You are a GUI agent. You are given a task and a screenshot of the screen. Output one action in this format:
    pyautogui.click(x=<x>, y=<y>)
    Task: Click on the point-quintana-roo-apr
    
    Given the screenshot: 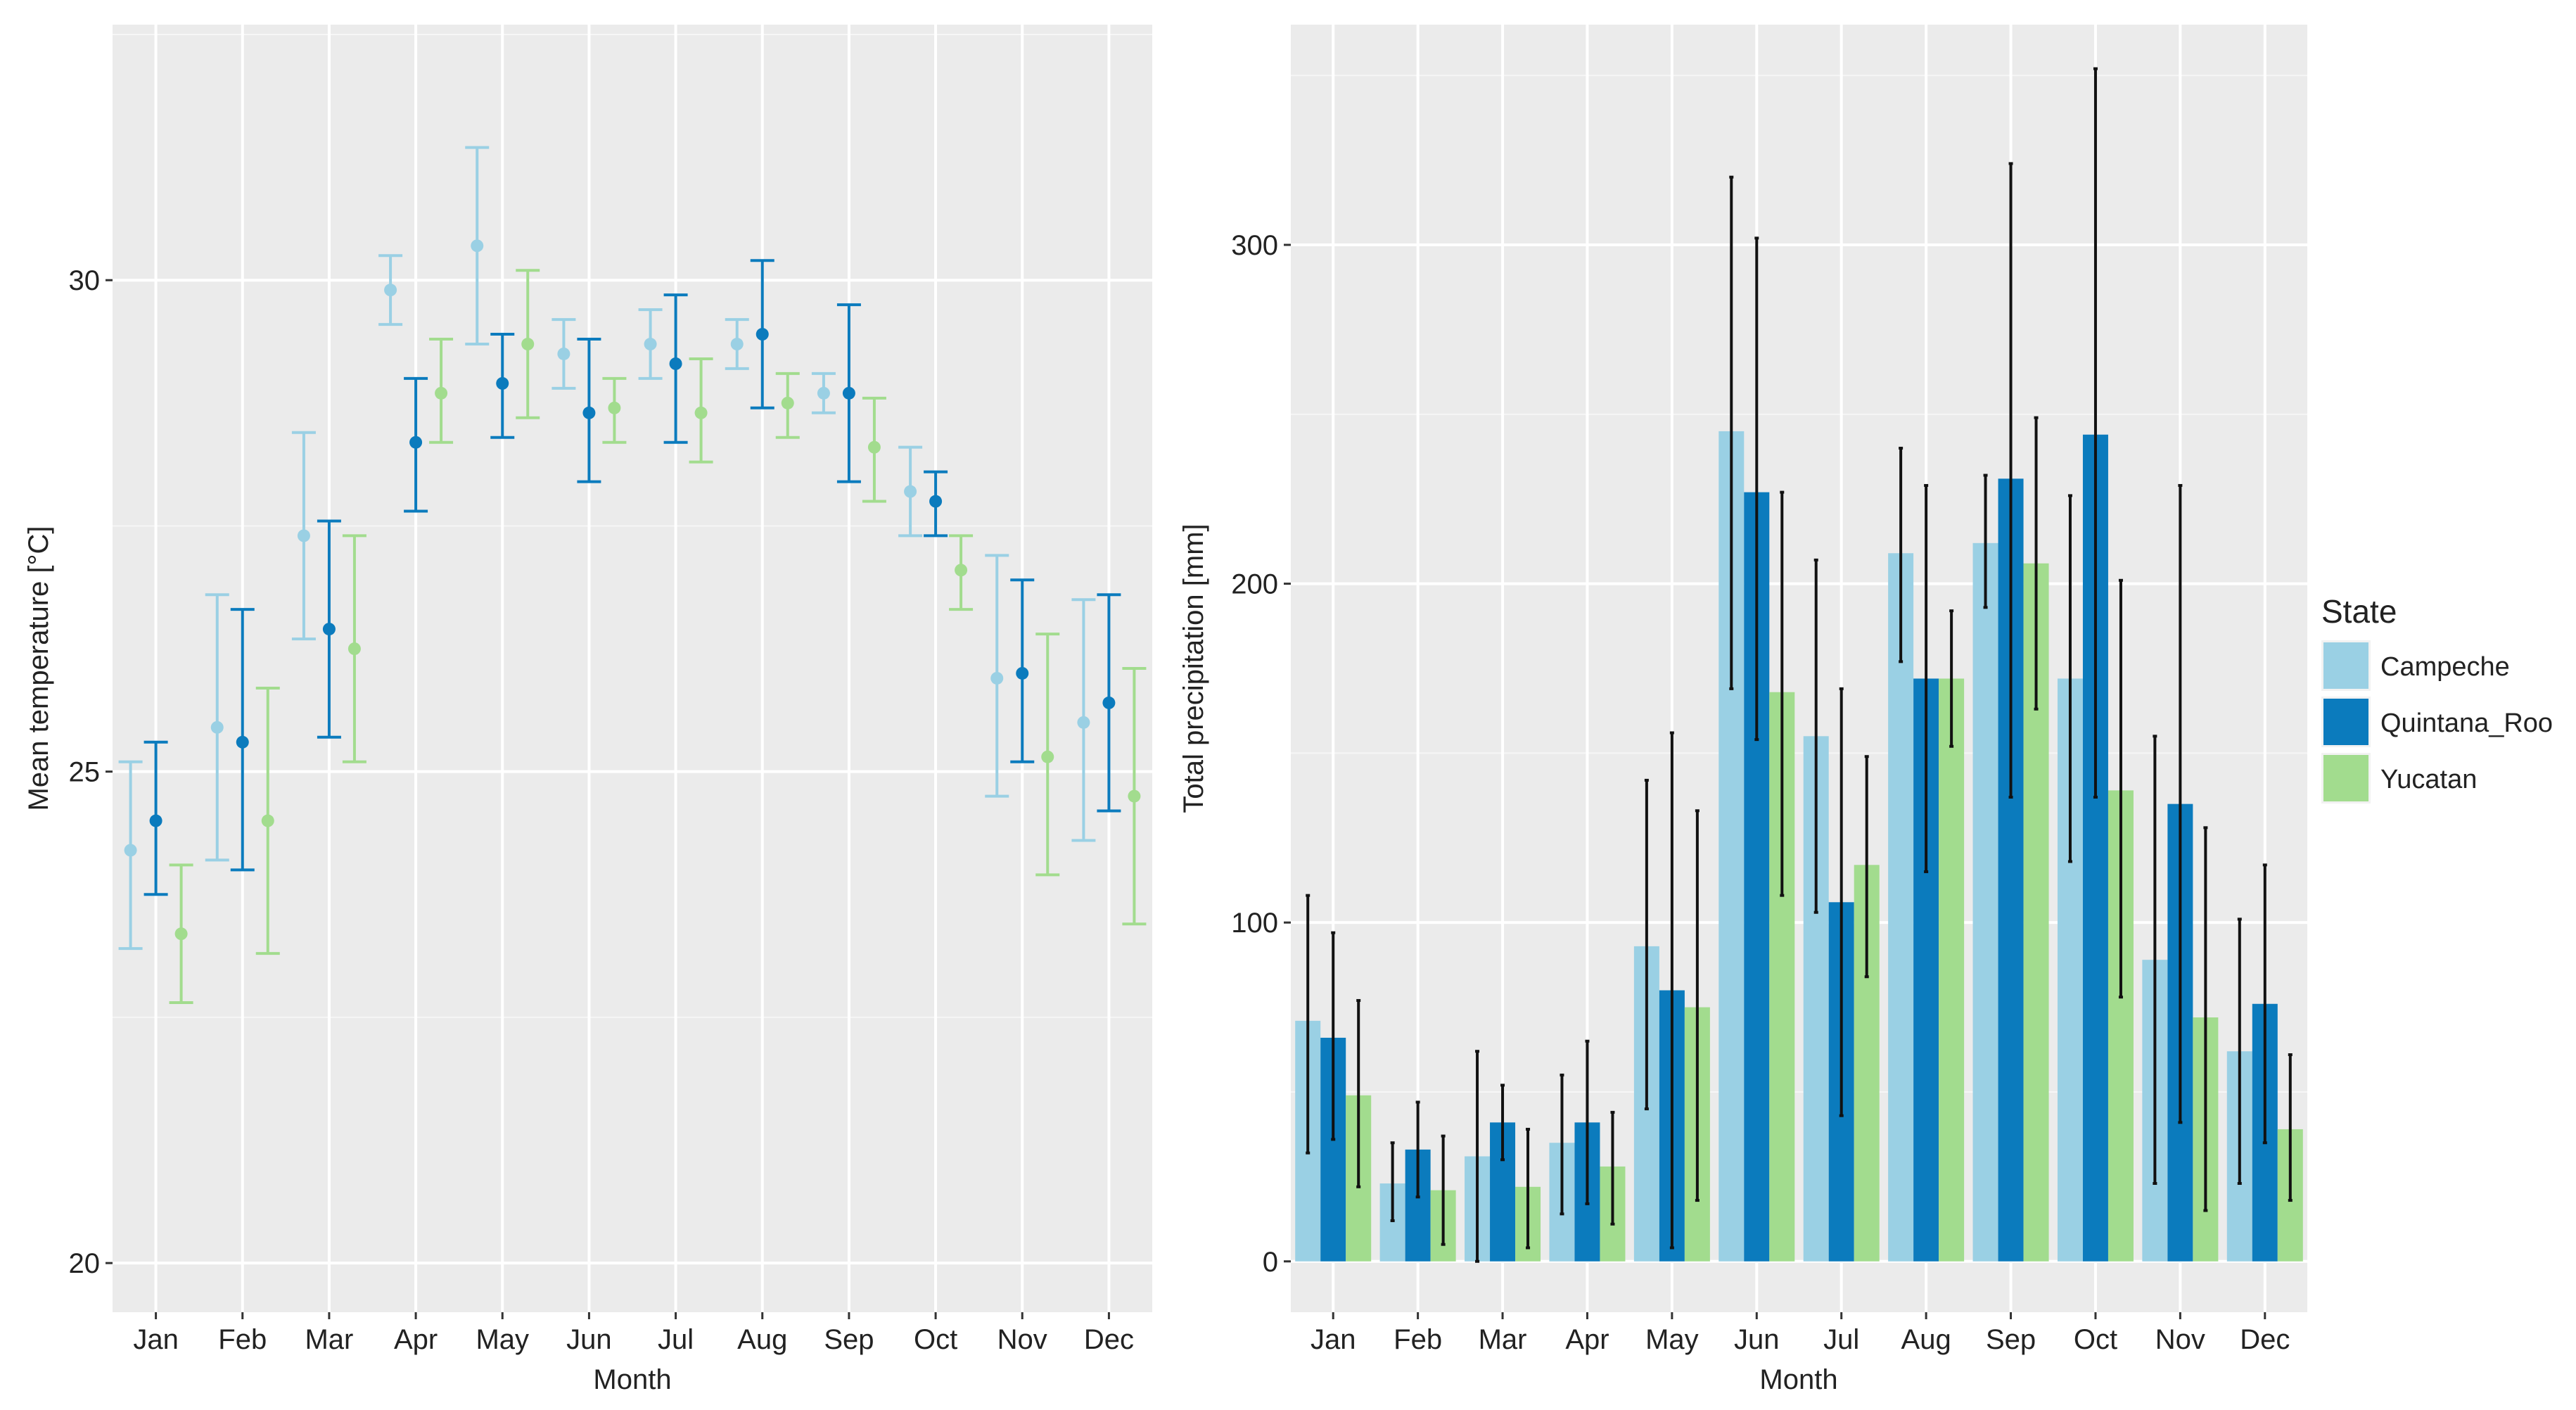 What is the action you would take?
    pyautogui.click(x=416, y=443)
    